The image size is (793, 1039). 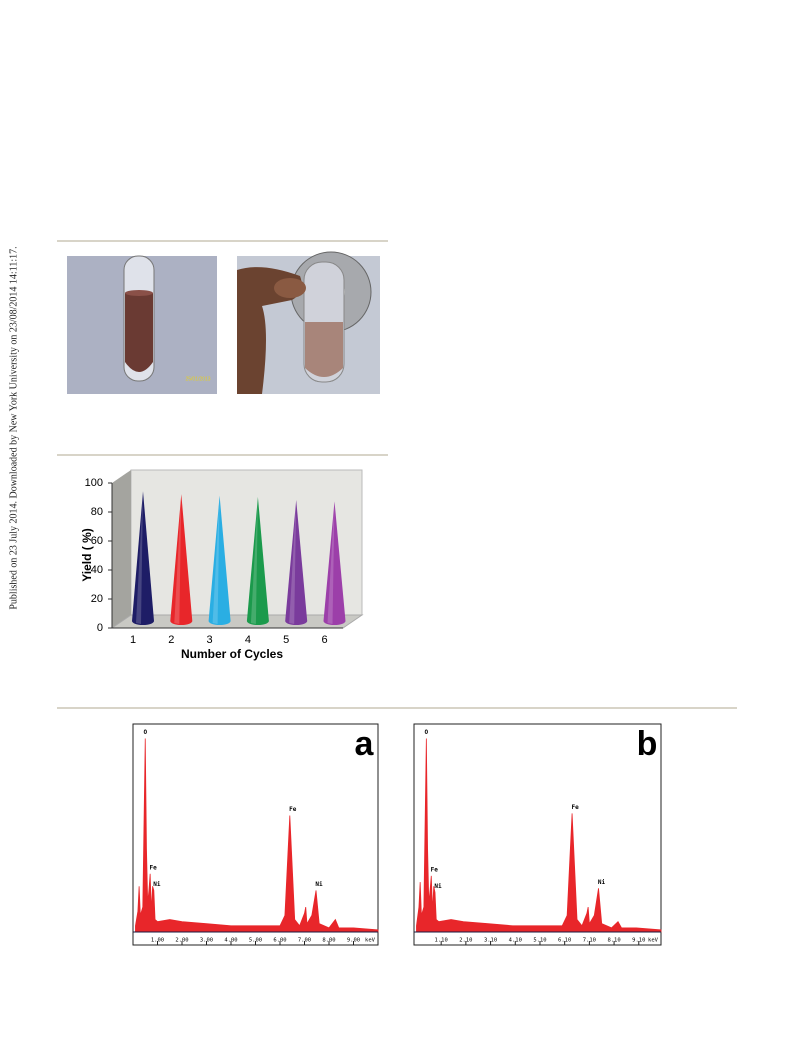 I want to click on y-tick-label: 100, so click(x=94, y=483).